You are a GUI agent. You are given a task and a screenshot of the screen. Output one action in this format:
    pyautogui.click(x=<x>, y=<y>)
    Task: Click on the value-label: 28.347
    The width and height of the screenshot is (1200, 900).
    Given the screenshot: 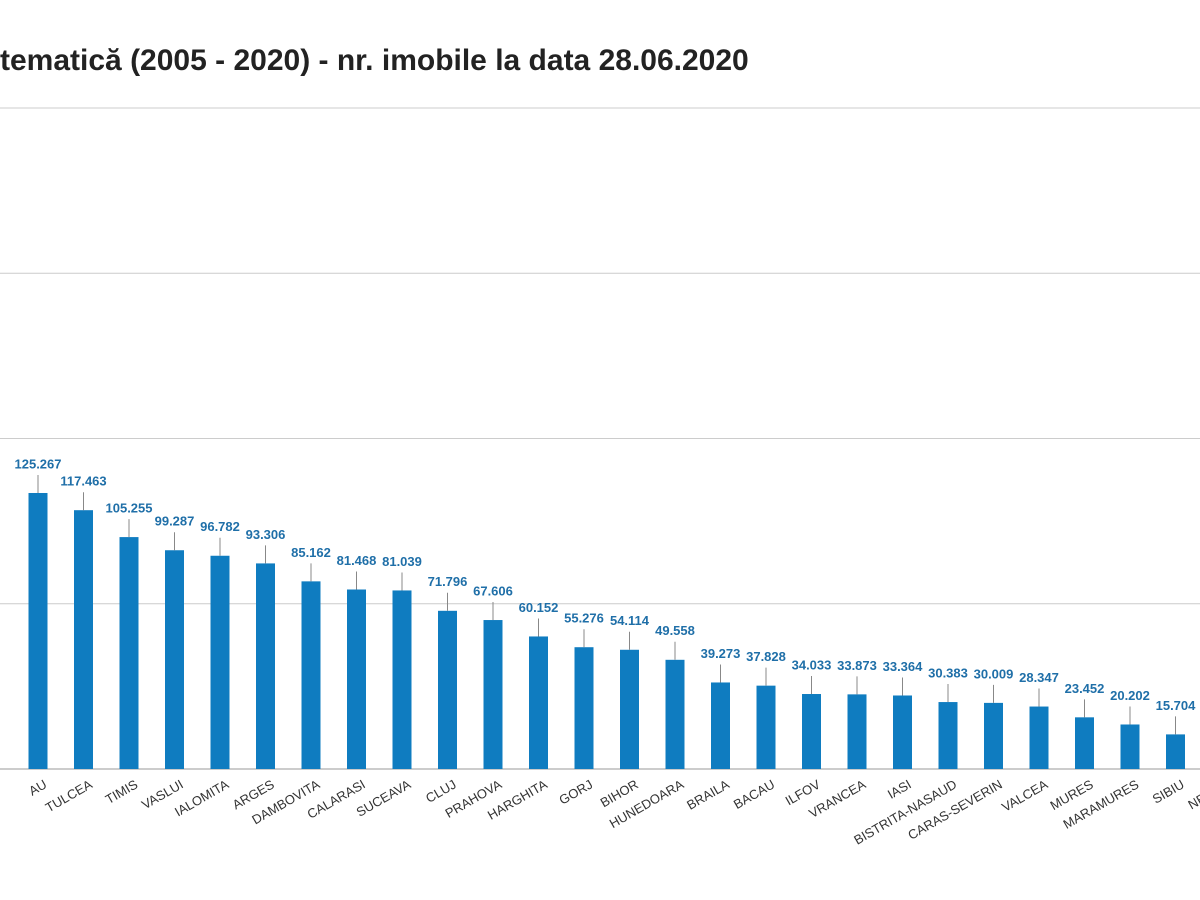 What is the action you would take?
    pyautogui.click(x=1039, y=677)
    